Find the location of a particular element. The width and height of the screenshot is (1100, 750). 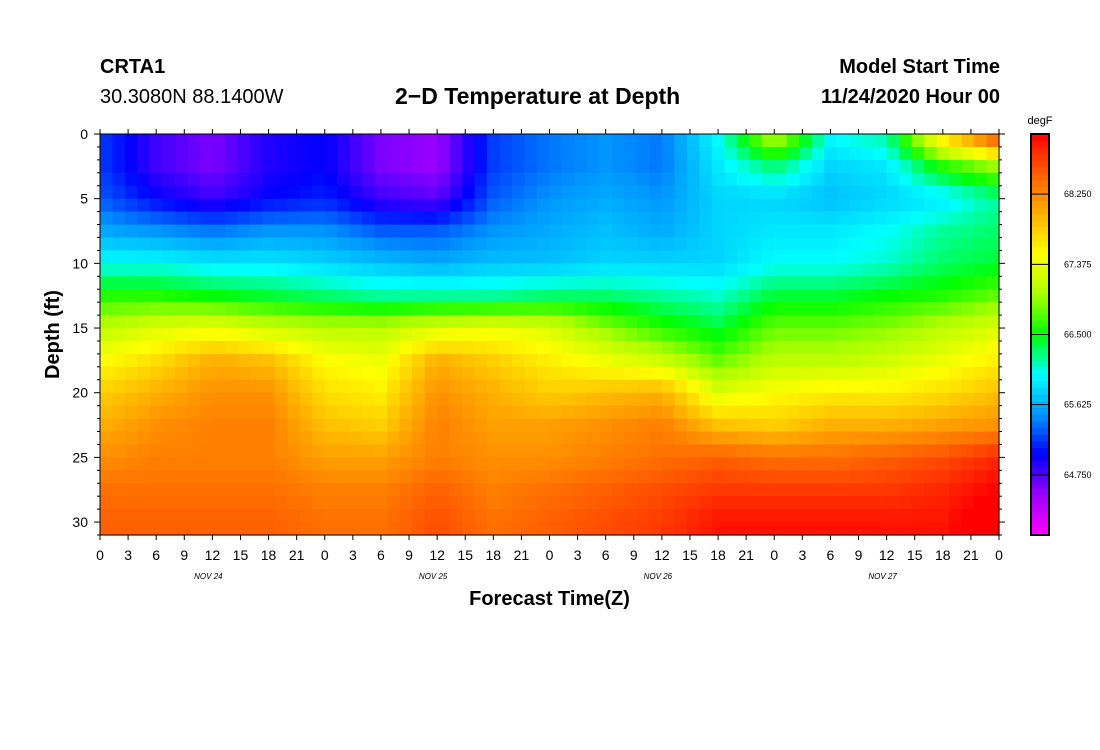

chart-title: 2−D Temperature at Depth is located at coordinates (538, 96).